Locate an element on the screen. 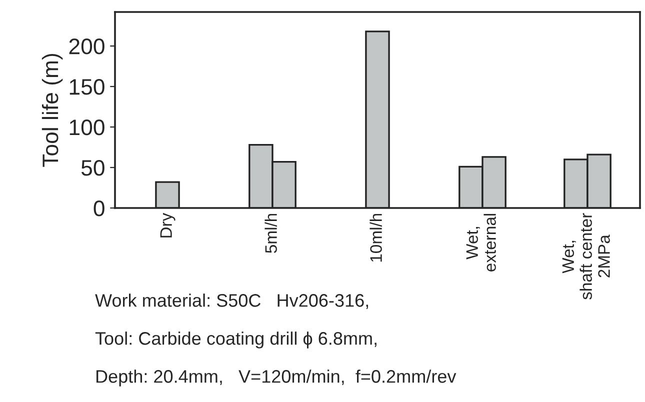 The image size is (645, 402). y-tick-label: 200 is located at coordinates (86, 46).